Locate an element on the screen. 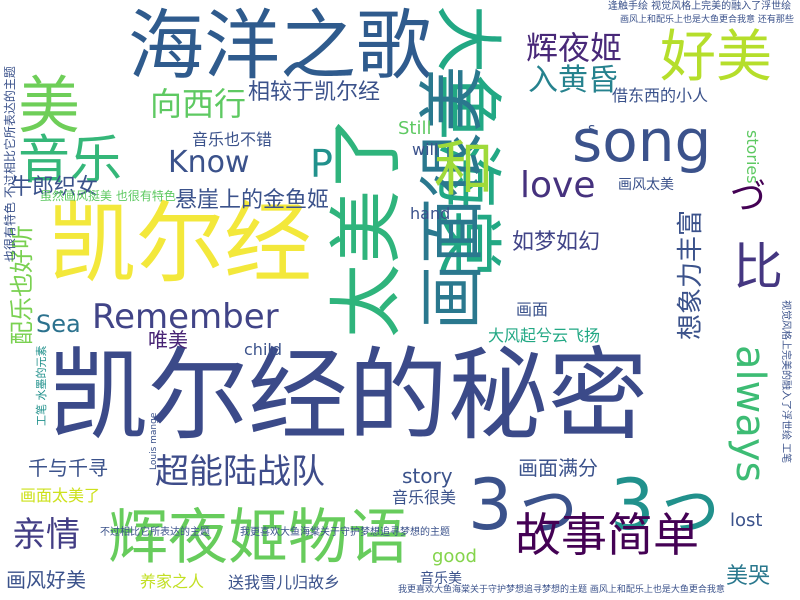  word: child is located at coordinates (263, 349).